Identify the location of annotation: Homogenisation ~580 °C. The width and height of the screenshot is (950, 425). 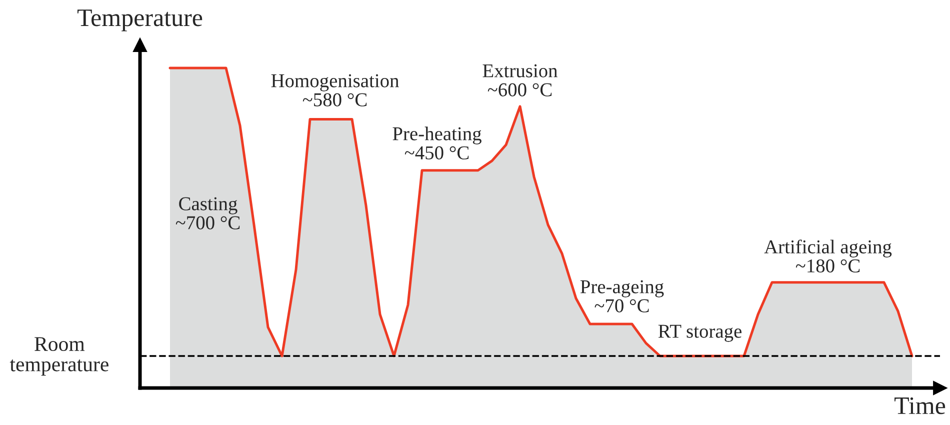
(335, 90).